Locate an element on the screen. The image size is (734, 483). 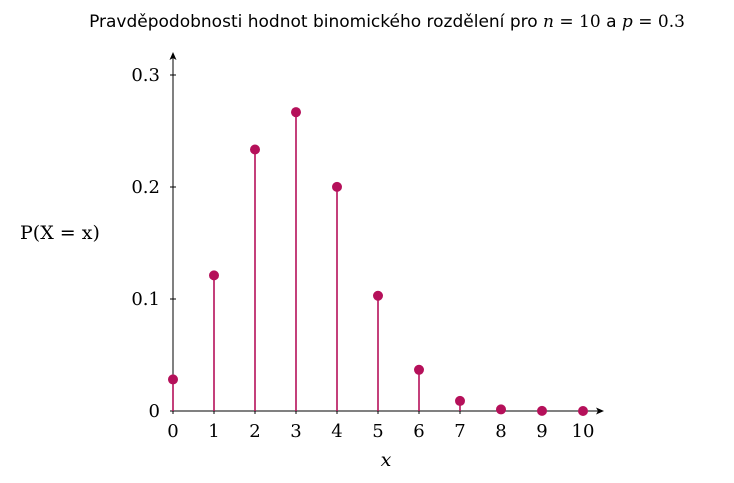
x-tick-label: 2 is located at coordinates (254, 431).